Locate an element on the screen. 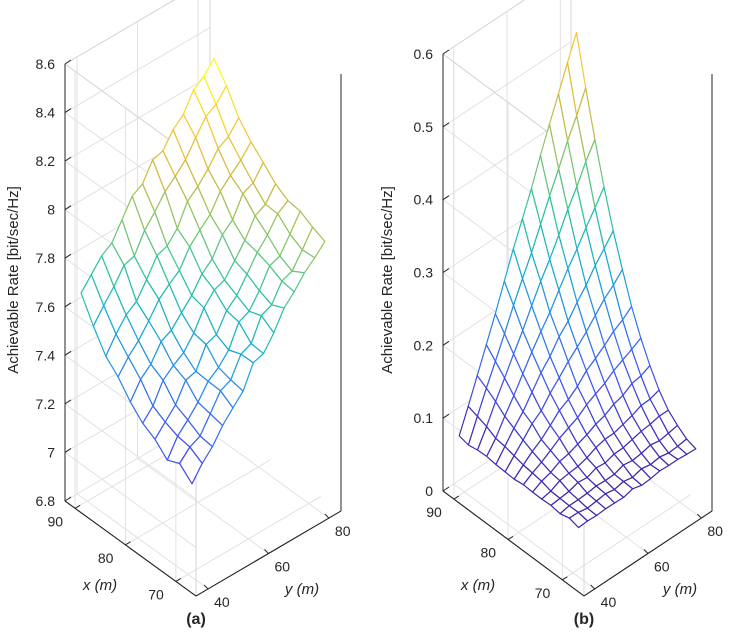 This screenshot has width=748, height=634. panel-caption: (b) is located at coordinates (584, 619).